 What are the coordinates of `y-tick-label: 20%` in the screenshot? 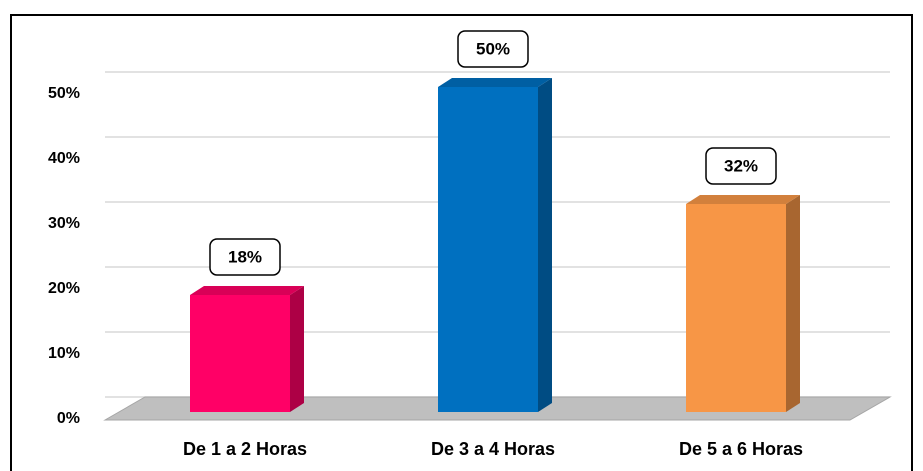 It's located at (64, 288).